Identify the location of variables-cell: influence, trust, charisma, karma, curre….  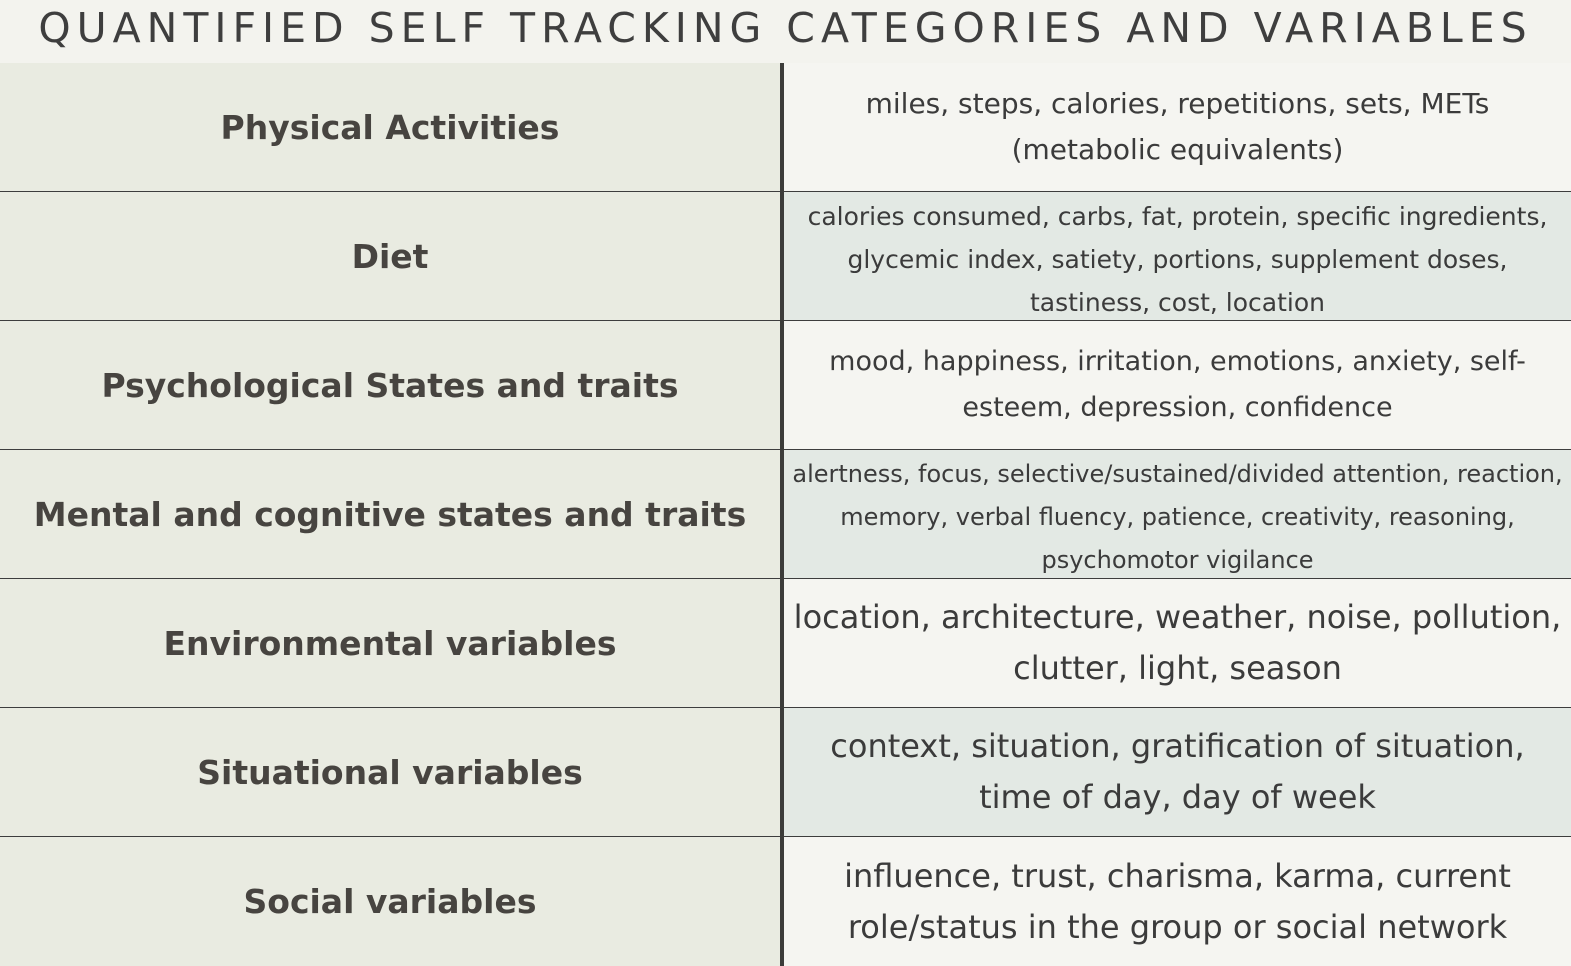
(1177, 901).